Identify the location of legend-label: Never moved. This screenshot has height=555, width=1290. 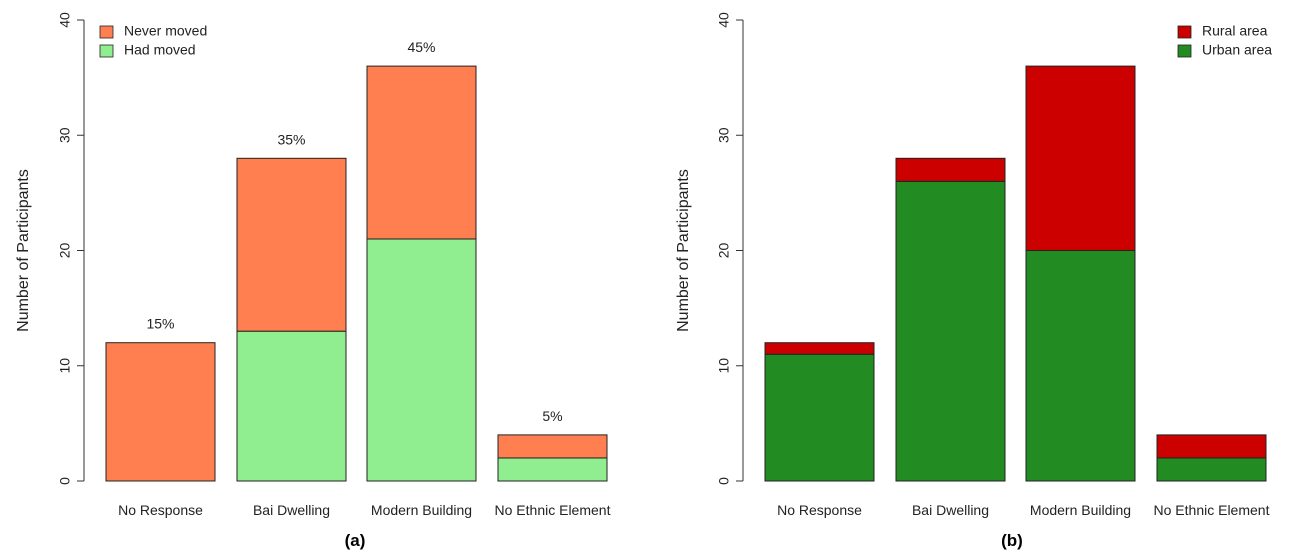
(165, 31).